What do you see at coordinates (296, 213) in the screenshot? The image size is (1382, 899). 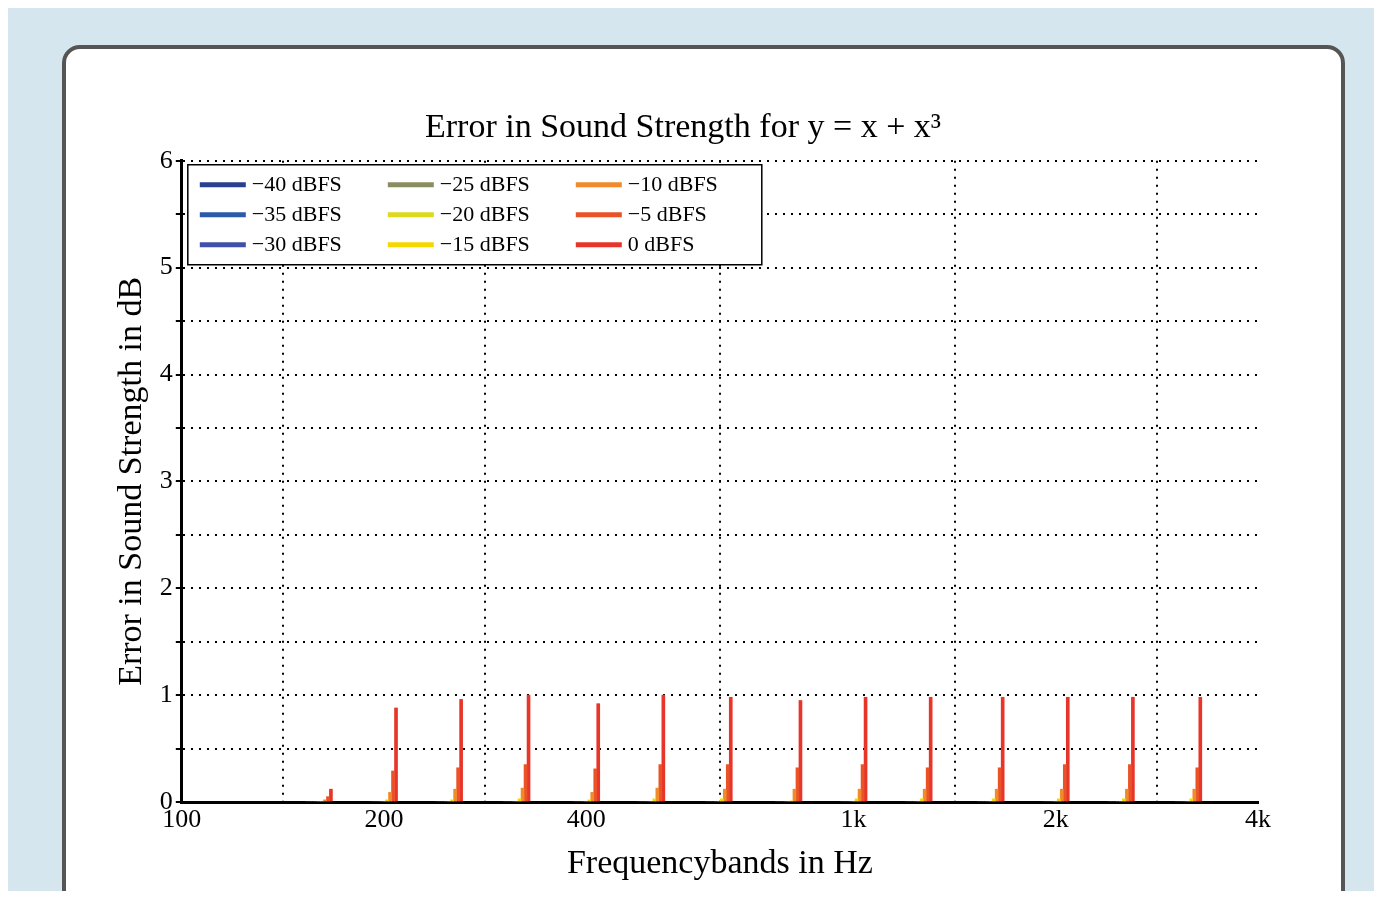 I see `legend-label: −35 dBFS` at bounding box center [296, 213].